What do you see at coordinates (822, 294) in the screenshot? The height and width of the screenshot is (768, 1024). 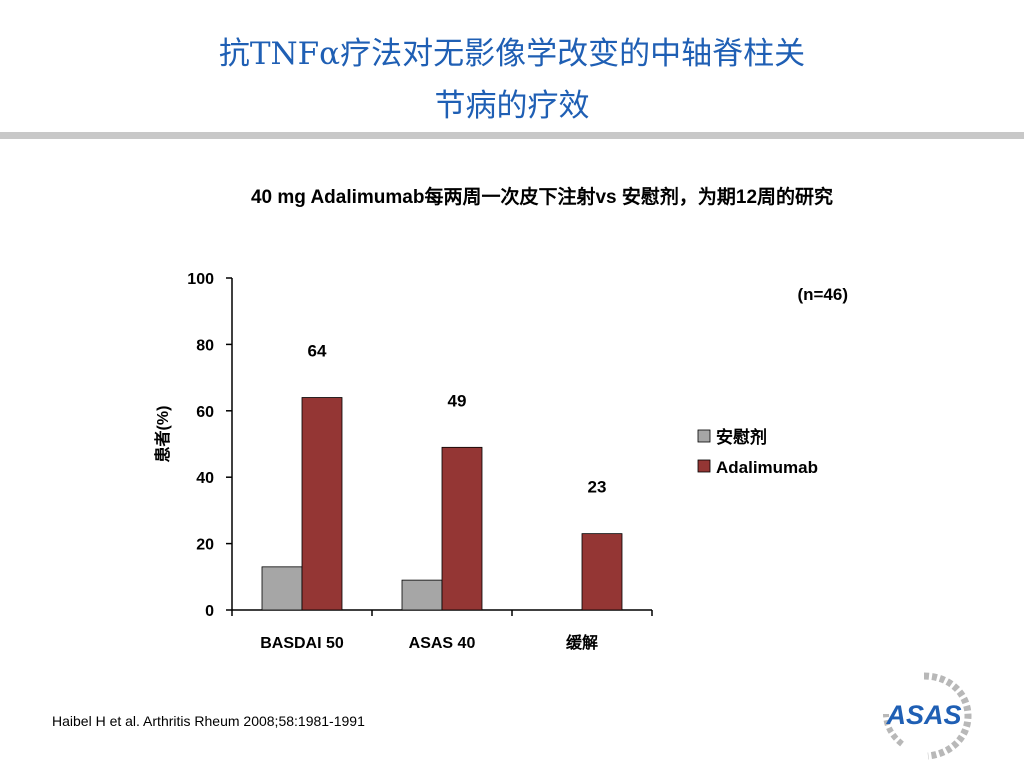 I see `sample-size-note: (n=46)` at bounding box center [822, 294].